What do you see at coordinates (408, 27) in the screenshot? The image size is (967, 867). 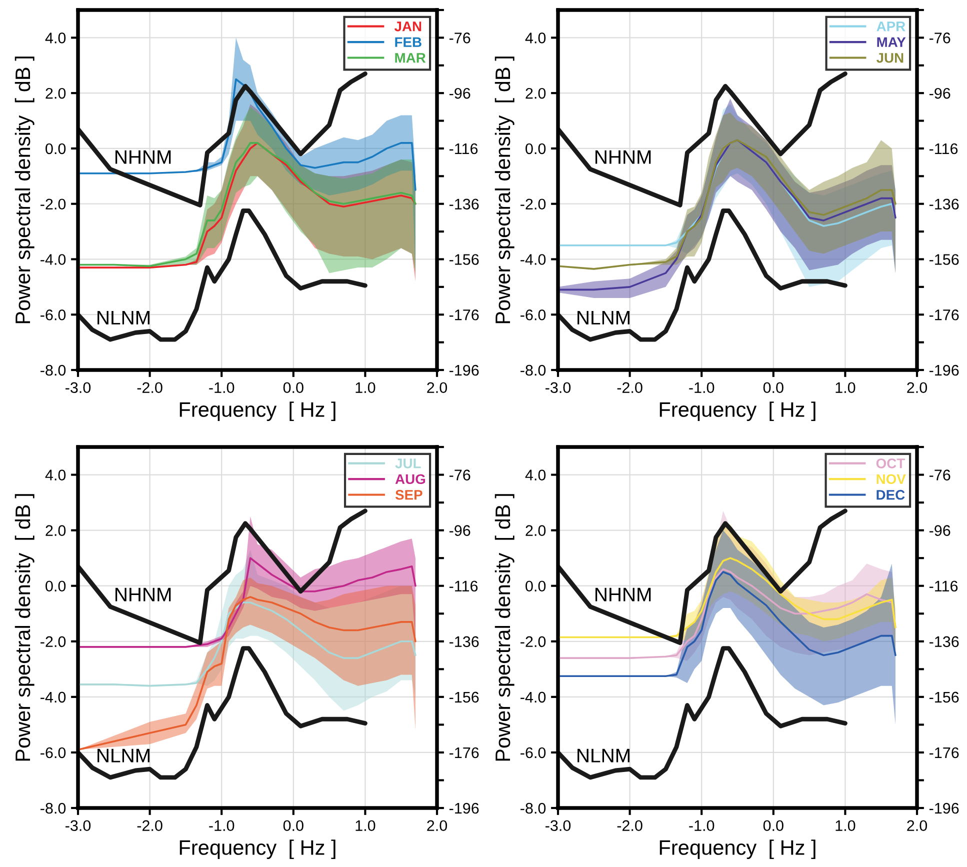 I see `legend-label: JAN` at bounding box center [408, 27].